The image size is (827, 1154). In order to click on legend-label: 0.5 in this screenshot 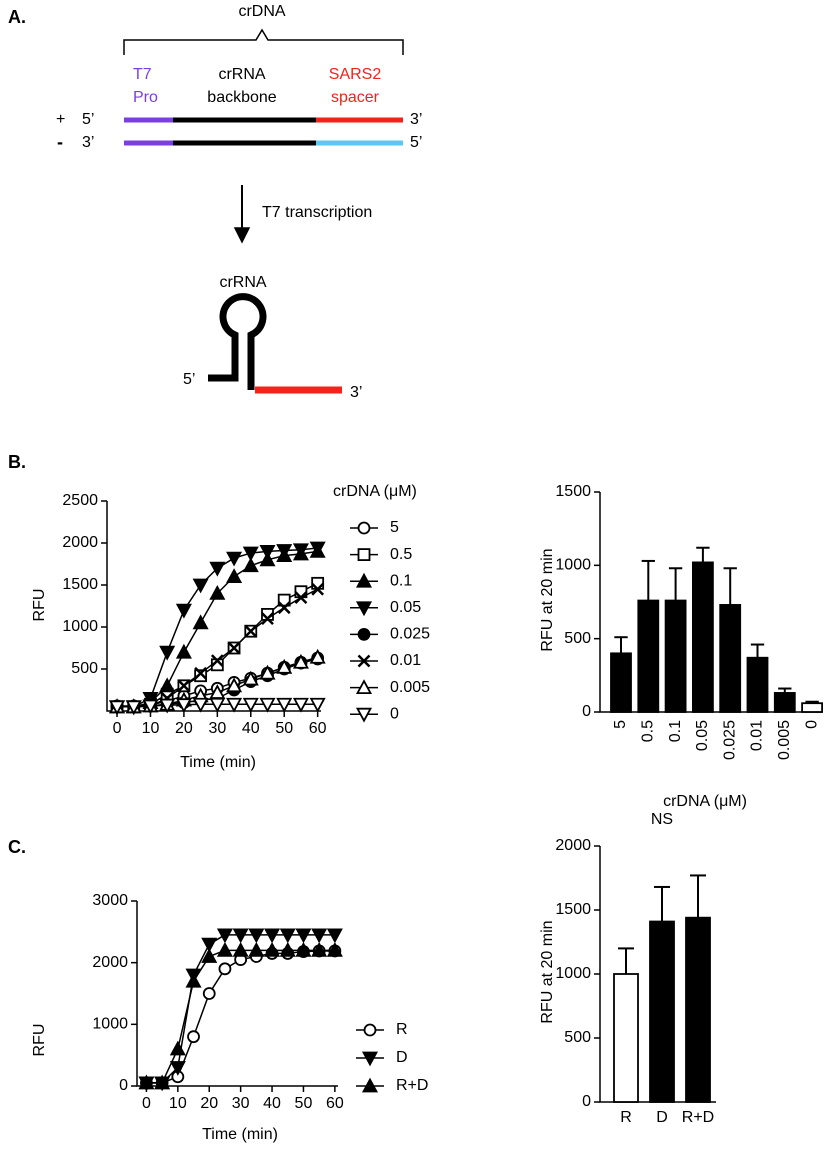, I will do `click(401, 554)`.